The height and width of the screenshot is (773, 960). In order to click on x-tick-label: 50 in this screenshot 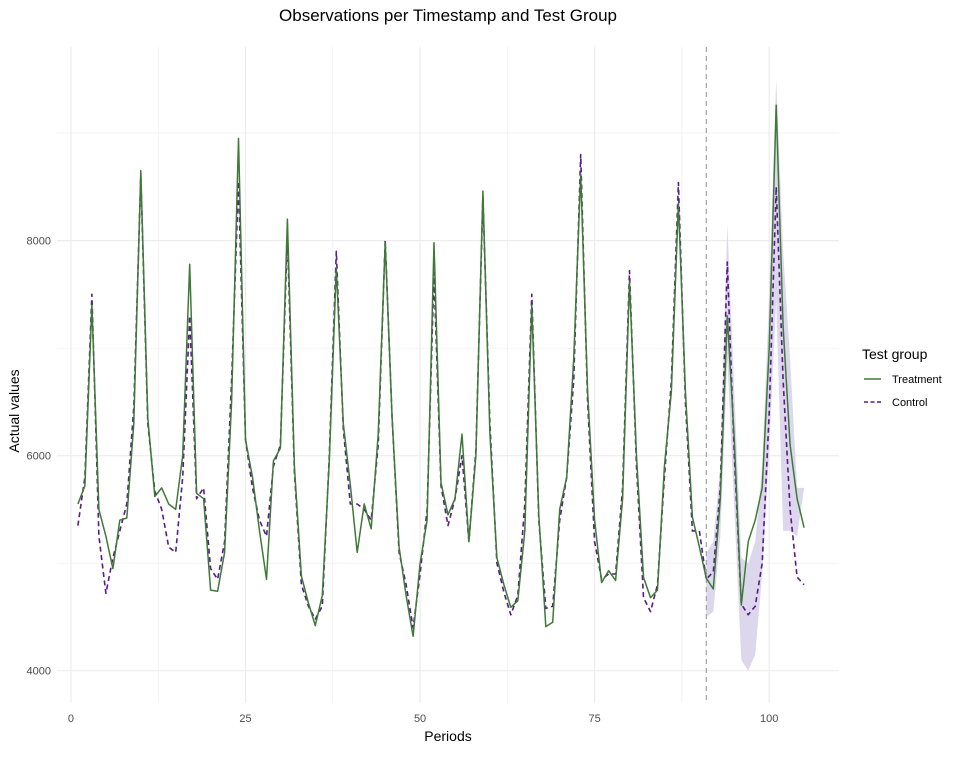, I will do `click(420, 719)`.